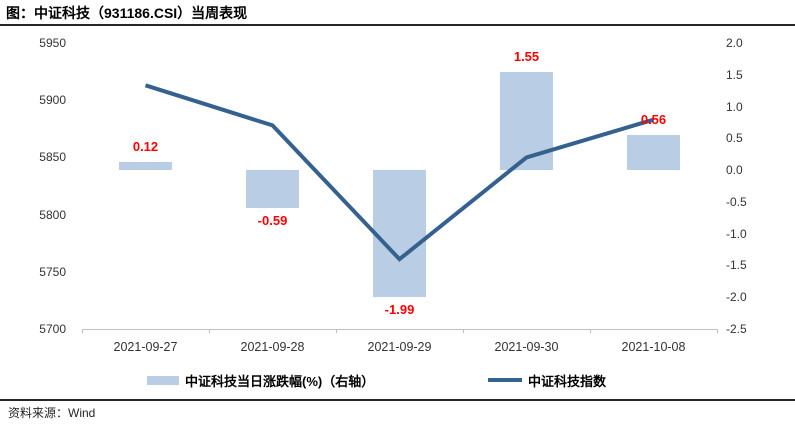 The image size is (795, 427). What do you see at coordinates (52, 413) in the screenshot?
I see `data-source-note: 资料来源：Wind` at bounding box center [52, 413].